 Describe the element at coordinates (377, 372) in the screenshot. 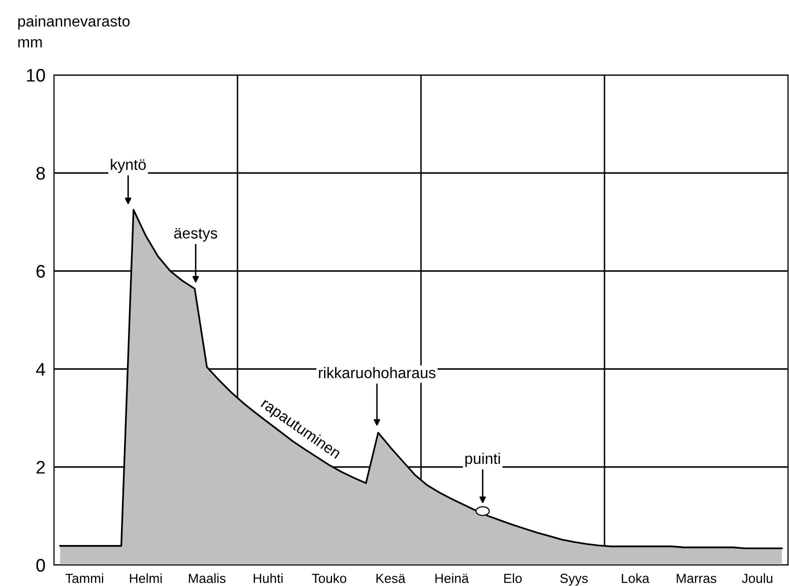

I see `annotation: rikkaruohoharaus` at that location.